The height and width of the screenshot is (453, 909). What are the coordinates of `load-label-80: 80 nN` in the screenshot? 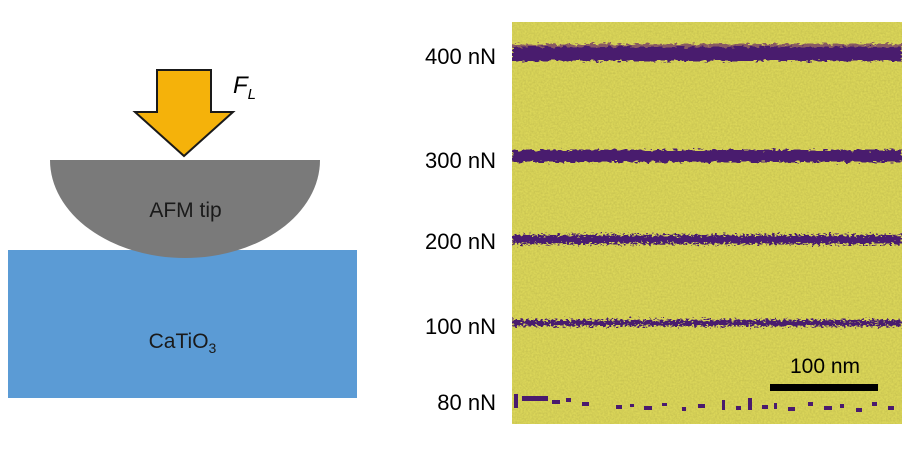 It's located at (466, 402).